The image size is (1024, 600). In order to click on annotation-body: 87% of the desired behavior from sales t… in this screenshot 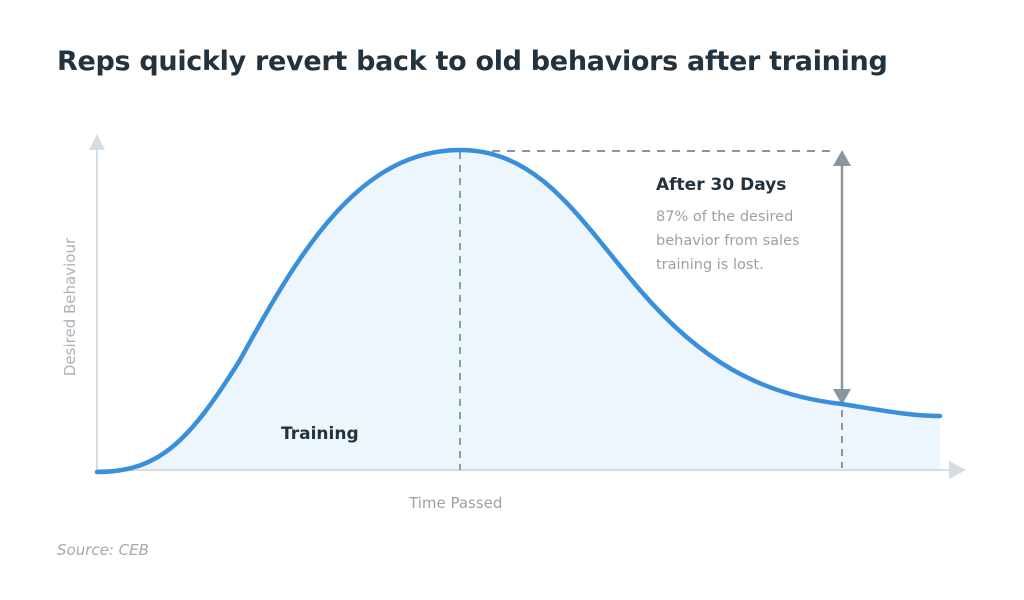, I will do `click(728, 241)`.